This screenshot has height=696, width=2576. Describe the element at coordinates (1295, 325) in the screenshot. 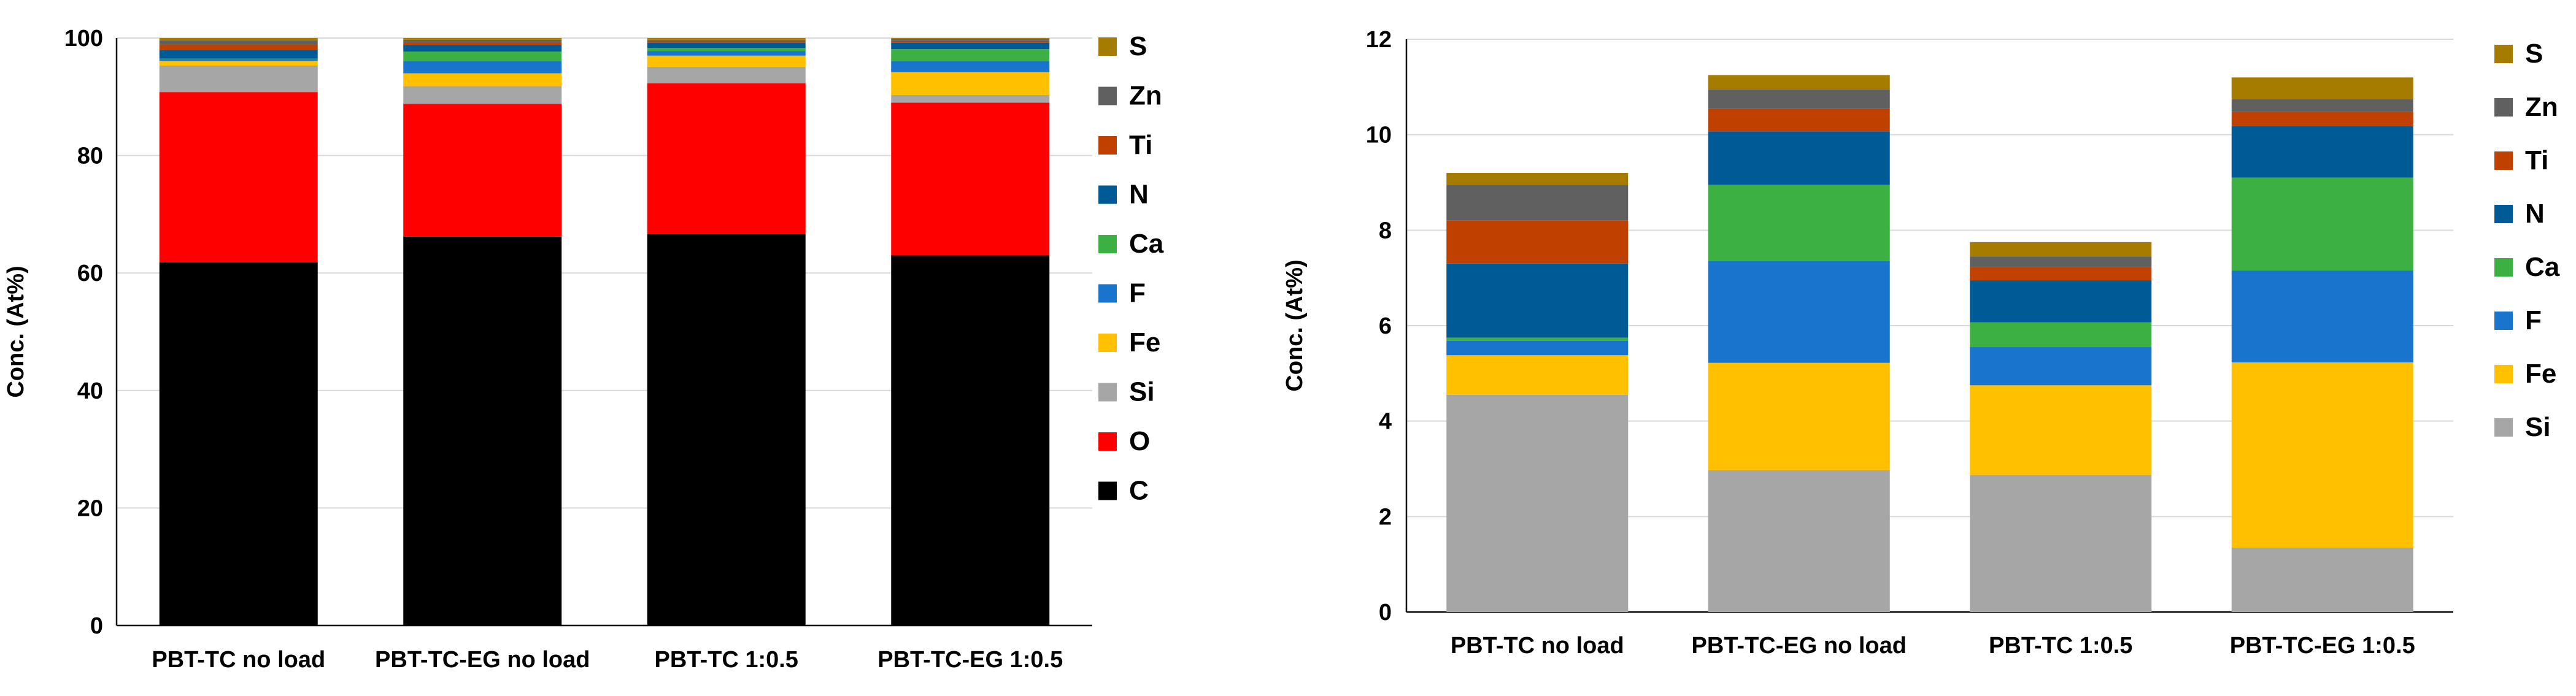

I see `right-ylabel: Conc. (At%)` at that location.